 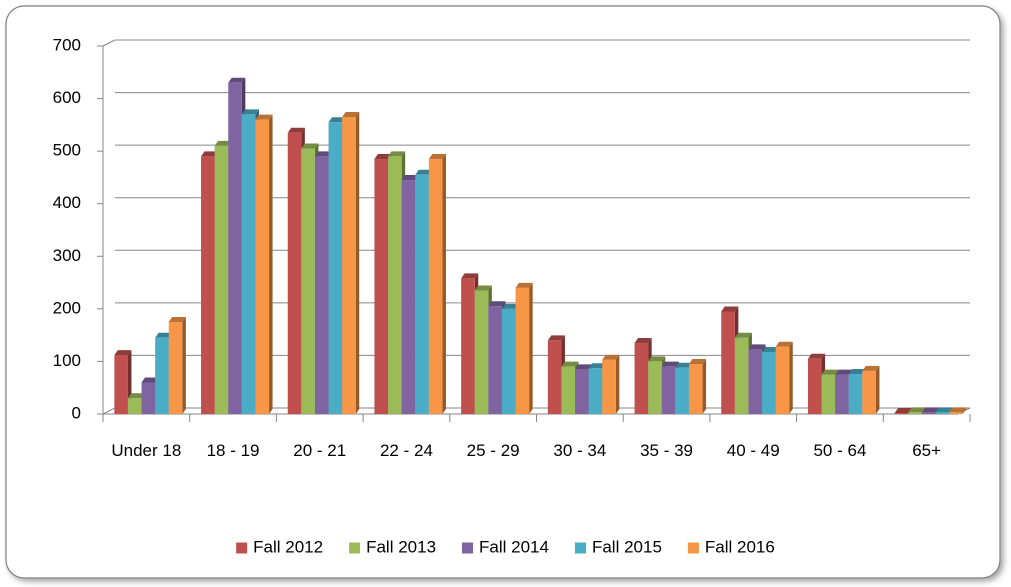 I want to click on legend-label: Fall 2016, so click(x=740, y=546).